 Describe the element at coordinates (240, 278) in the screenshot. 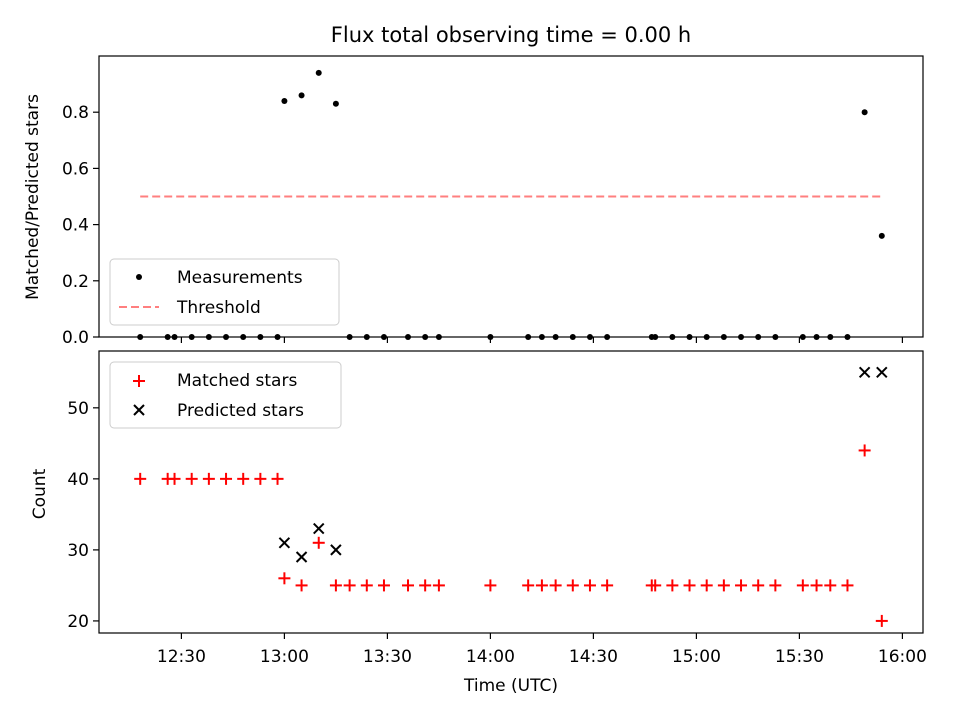

I see `legend-measurements-label: Measurements` at that location.